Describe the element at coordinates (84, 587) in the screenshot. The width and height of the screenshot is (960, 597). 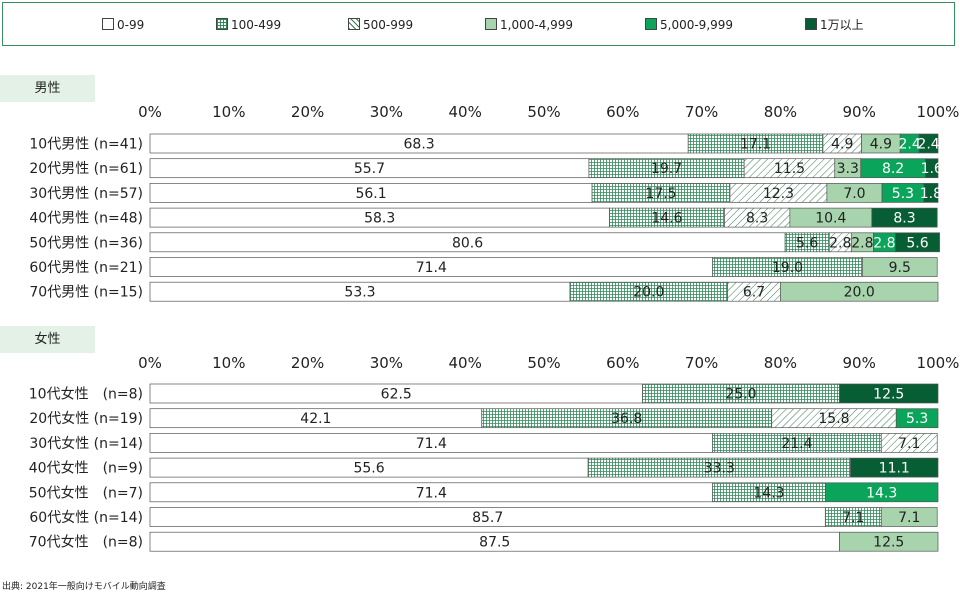
I see `source-note: 出典: 2021年一般向けモバイル動向調査` at that location.